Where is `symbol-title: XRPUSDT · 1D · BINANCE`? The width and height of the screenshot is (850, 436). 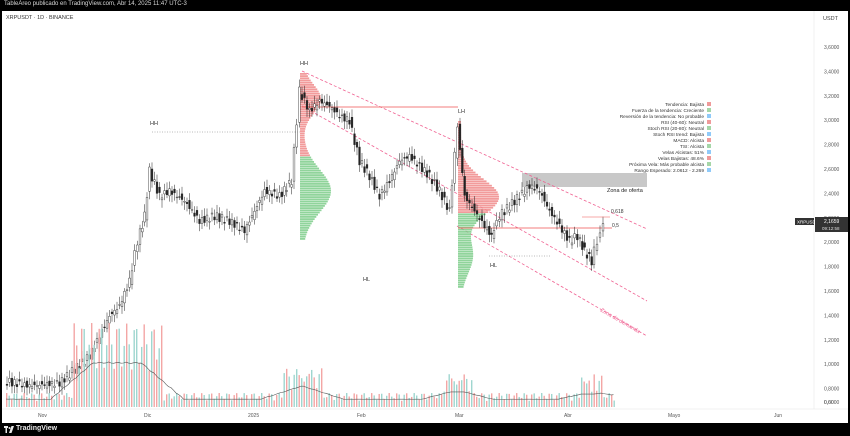 symbol-title: XRPUSDT · 1D · BINANCE is located at coordinates (40, 18).